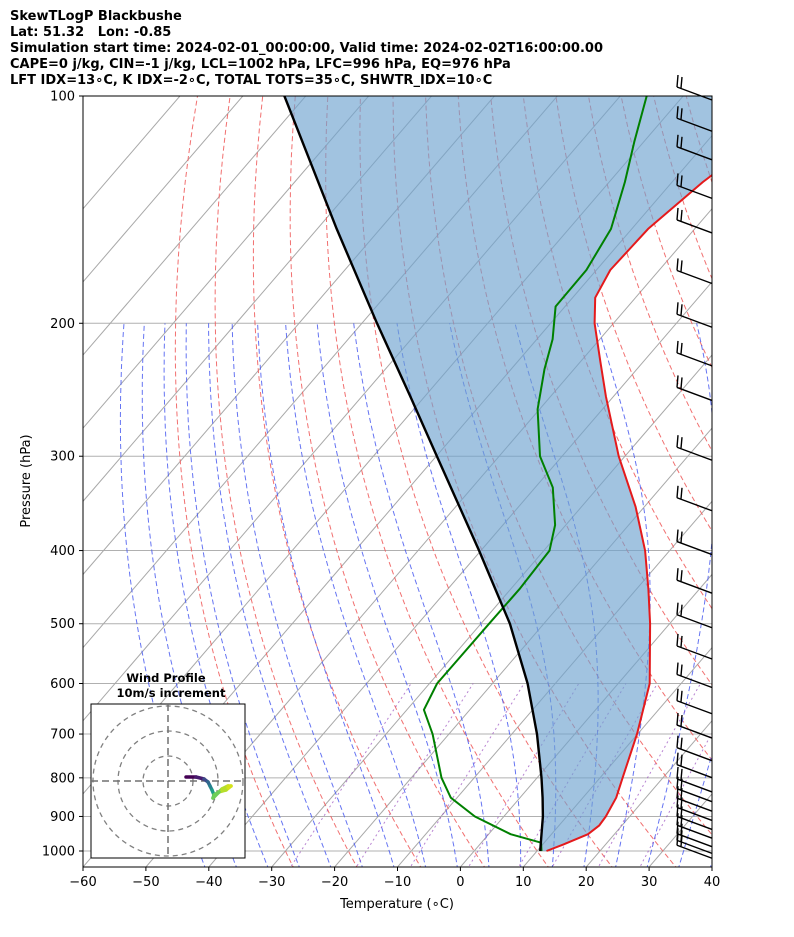 The width and height of the screenshot is (794, 937). I want to click on y-axis-label: Pressure (hPa), so click(26, 480).